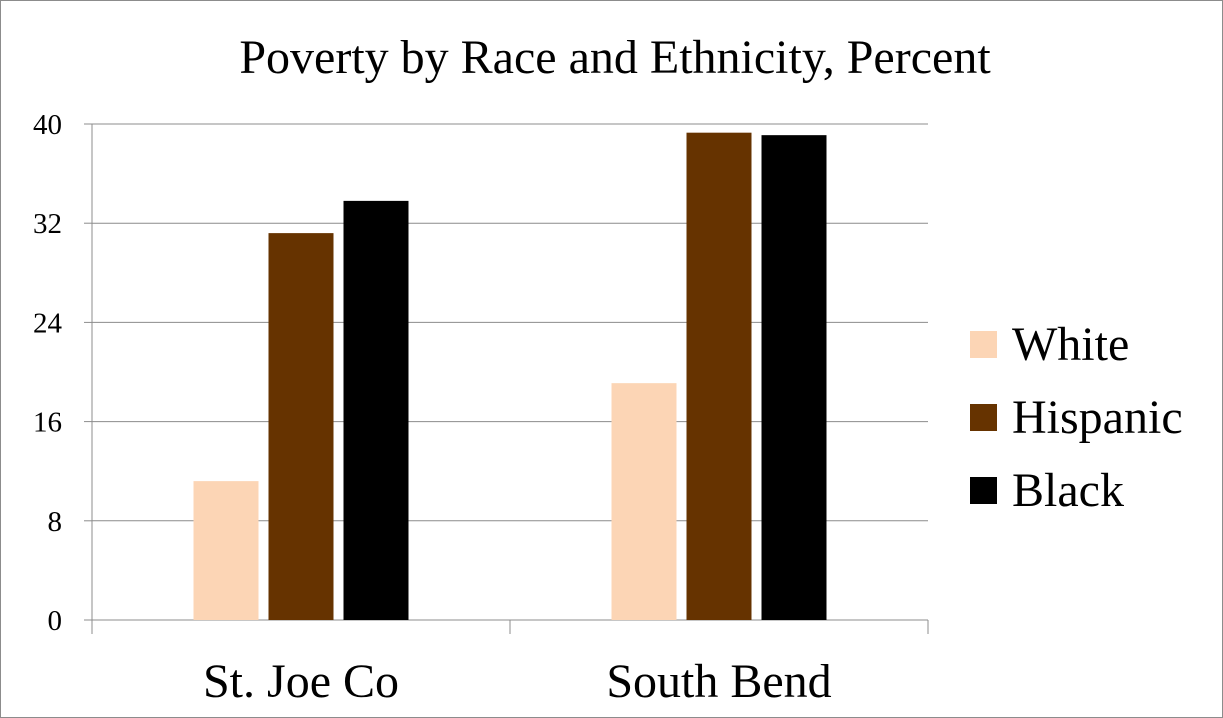  Describe the element at coordinates (718, 681) in the screenshot. I see `x-category-label: South Bend` at that location.